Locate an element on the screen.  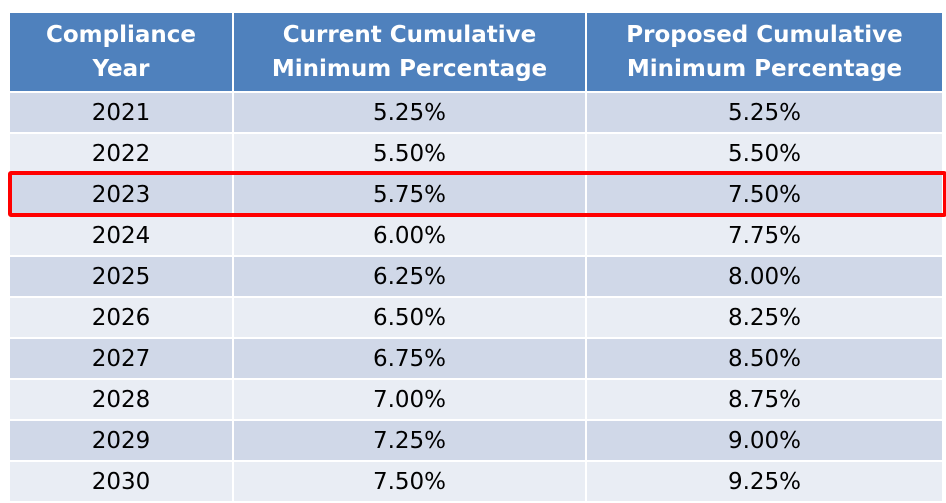
table-row: 2026 6.50% 8.25% is located at coordinates (476, 318).